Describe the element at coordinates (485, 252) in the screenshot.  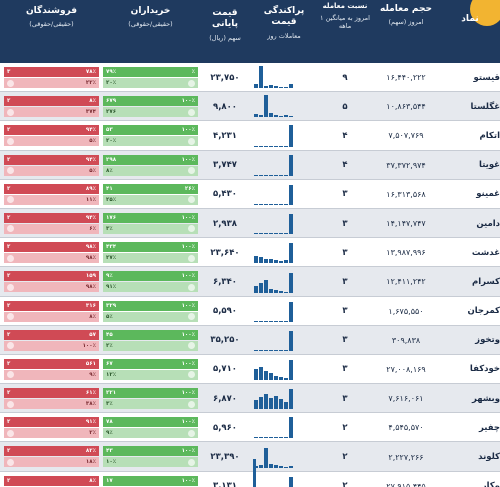
I see `symbol-name: غدشت` at that location.